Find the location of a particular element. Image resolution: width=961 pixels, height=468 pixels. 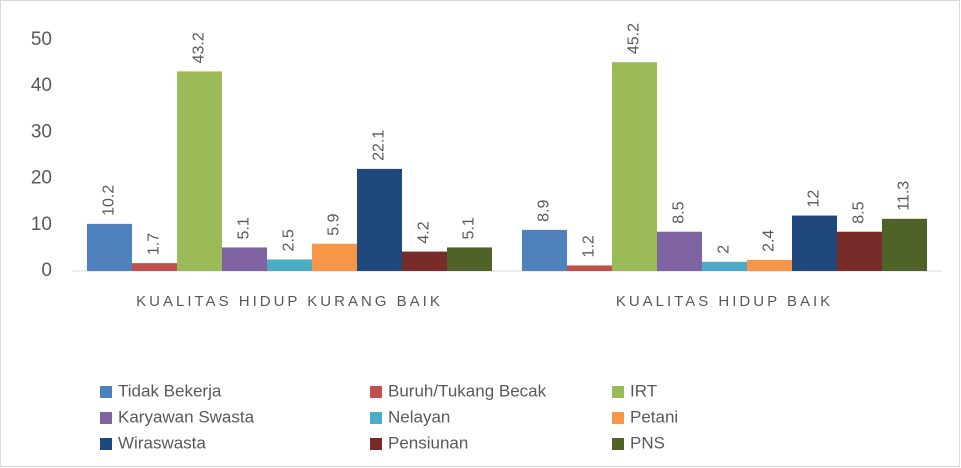

data-label: 2.4 is located at coordinates (769, 241).